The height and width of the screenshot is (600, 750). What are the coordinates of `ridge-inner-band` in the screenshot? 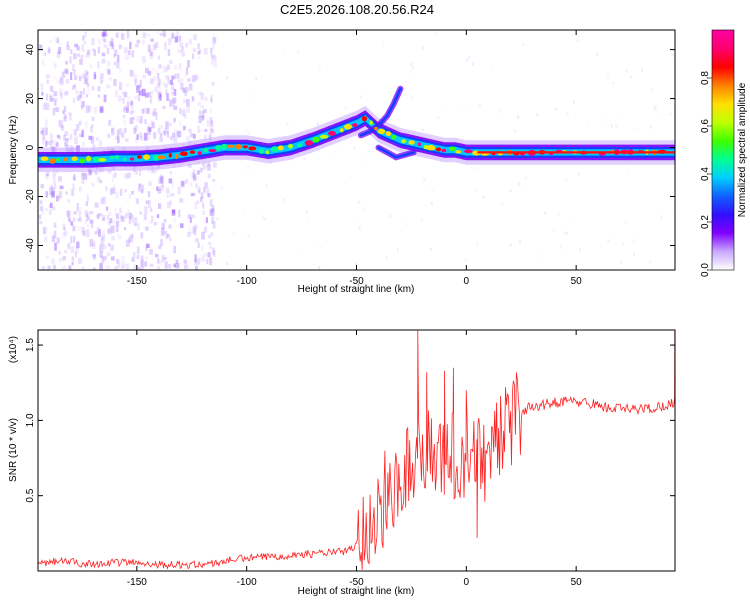 It's located at (356, 139).